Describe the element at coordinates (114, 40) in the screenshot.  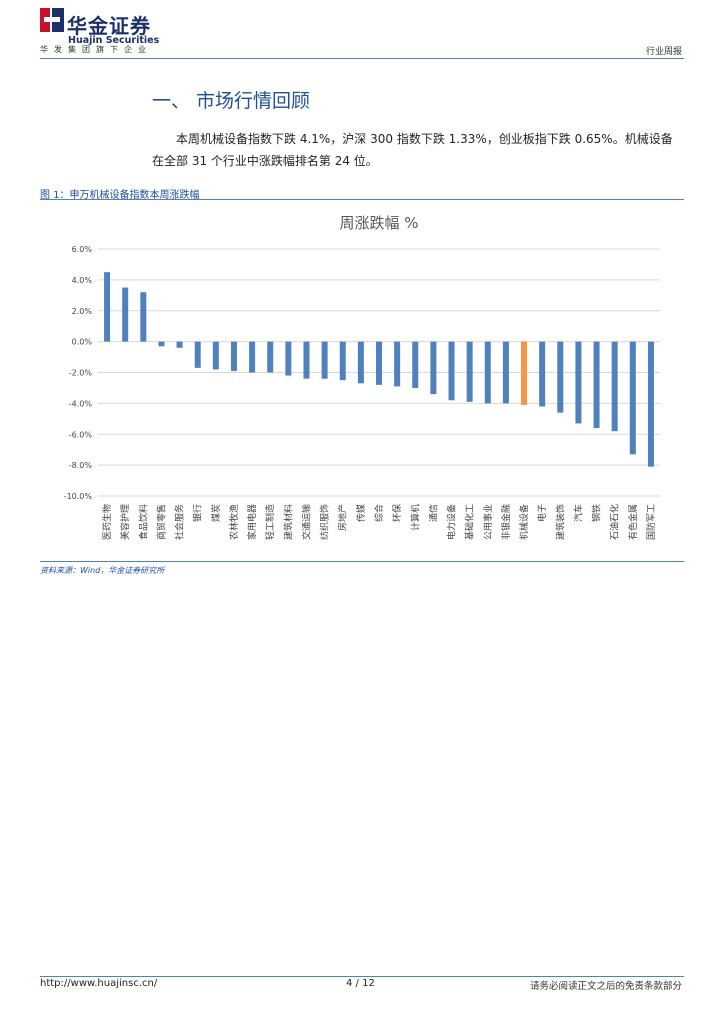
I see `brand-name-en: Huajin Securities` at that location.